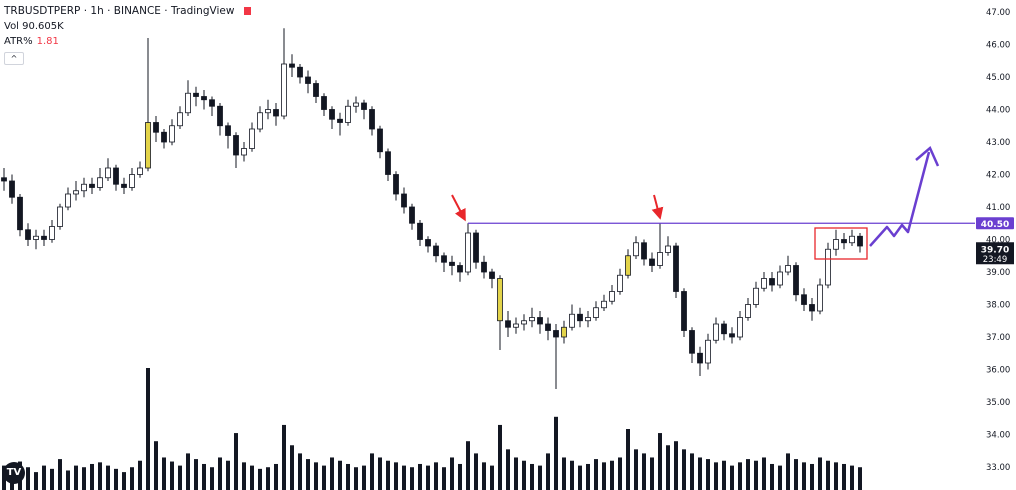 The height and width of the screenshot is (490, 1016). I want to click on tradingview-logo: TV, so click(14, 473).